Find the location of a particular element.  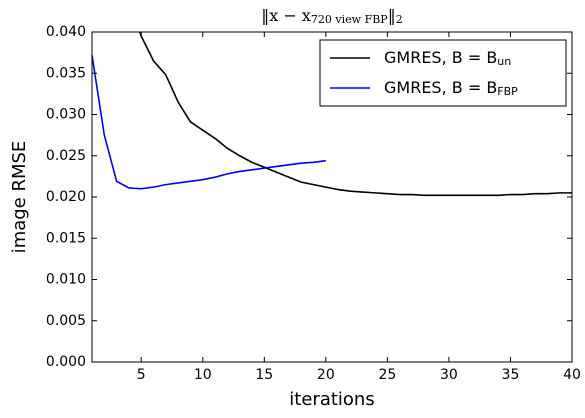

y-tick-label: 0.030 is located at coordinates (66, 115).